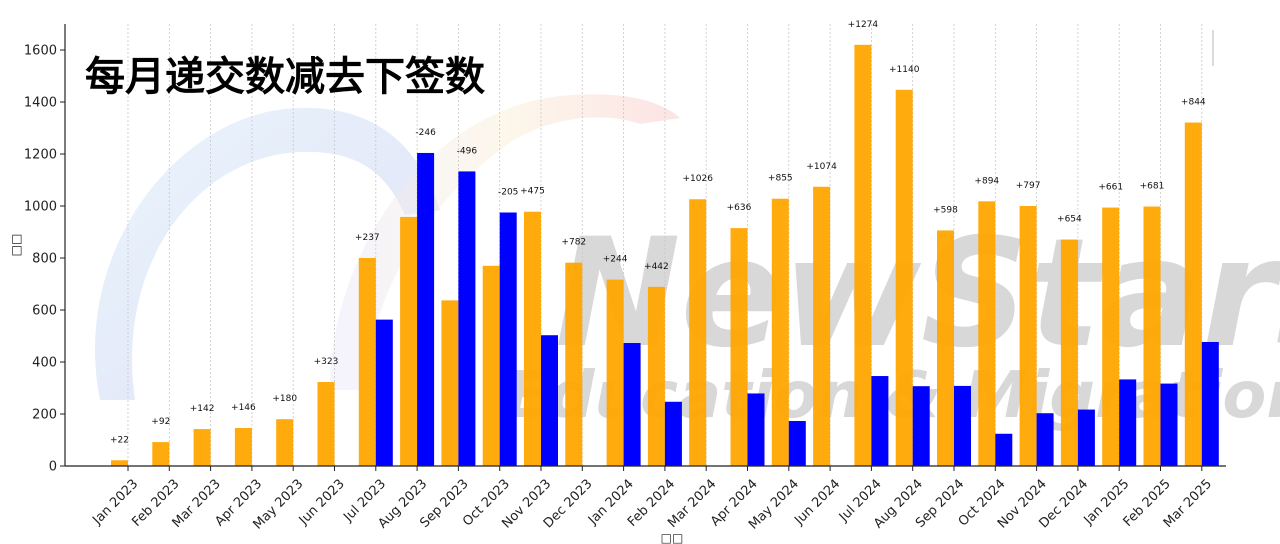  What do you see at coordinates (467, 151) in the screenshot?
I see `bar-annotation: -496` at bounding box center [467, 151].